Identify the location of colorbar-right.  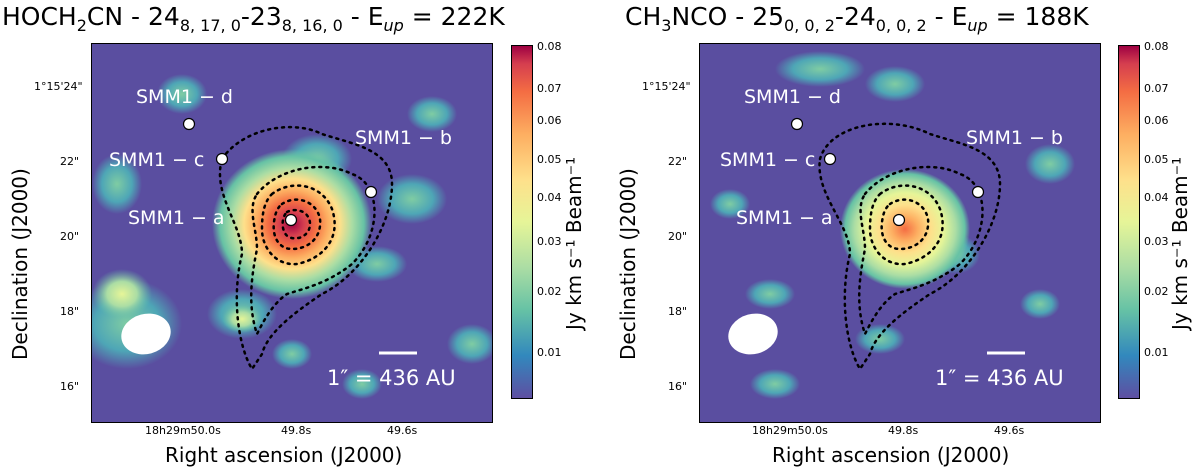
(1129, 222).